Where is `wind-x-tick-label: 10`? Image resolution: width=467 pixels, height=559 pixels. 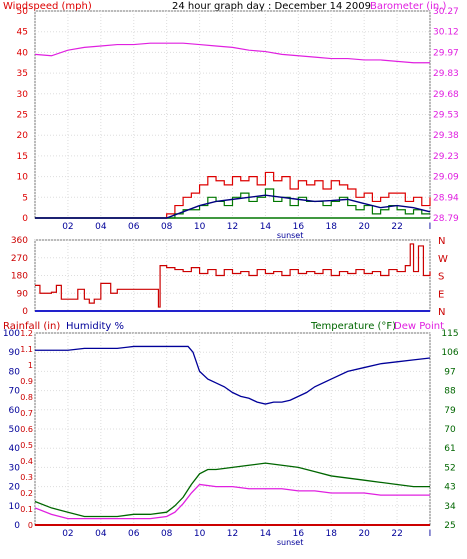
wind-x-tick-label: 10 is located at coordinates (200, 227).